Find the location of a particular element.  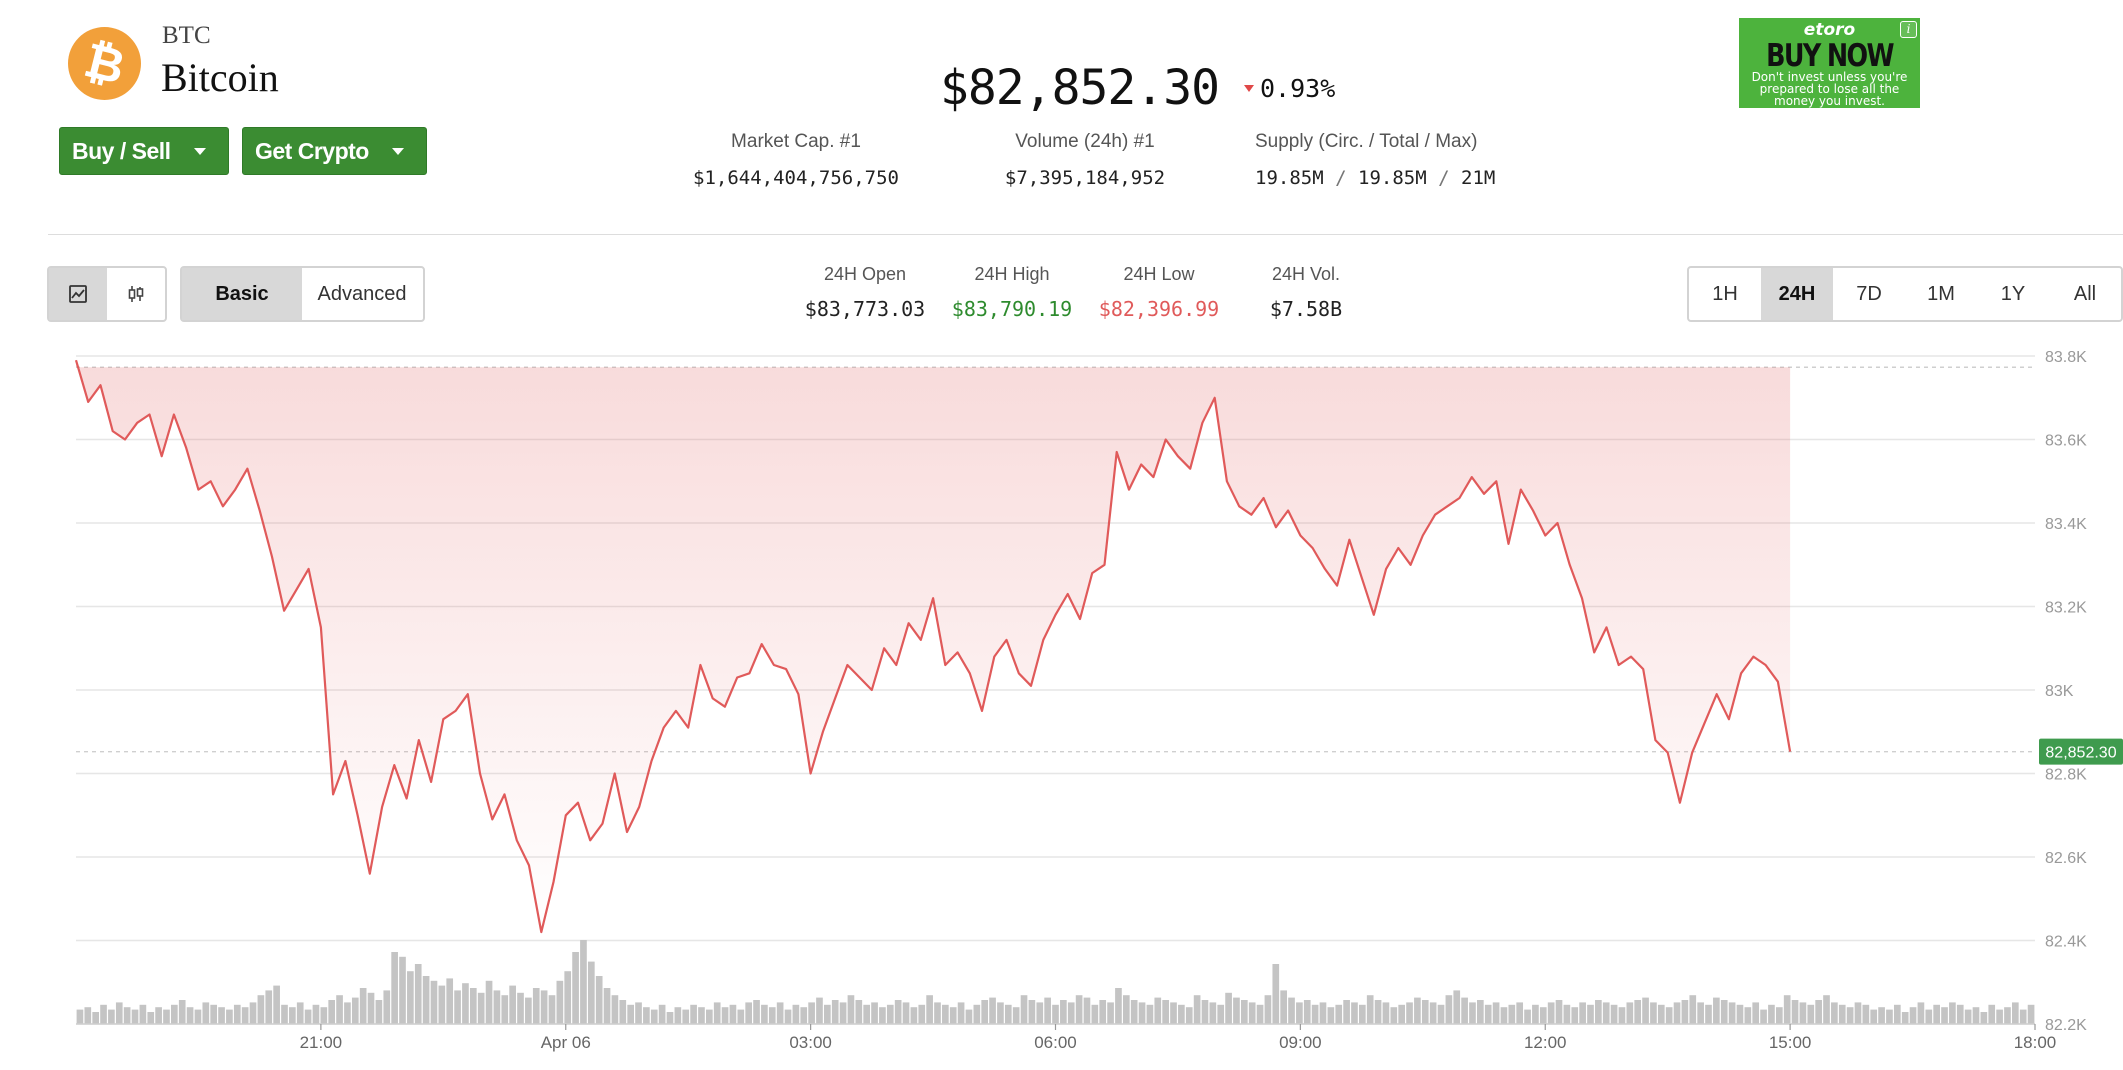

candlestick-button is located at coordinates (136, 294).